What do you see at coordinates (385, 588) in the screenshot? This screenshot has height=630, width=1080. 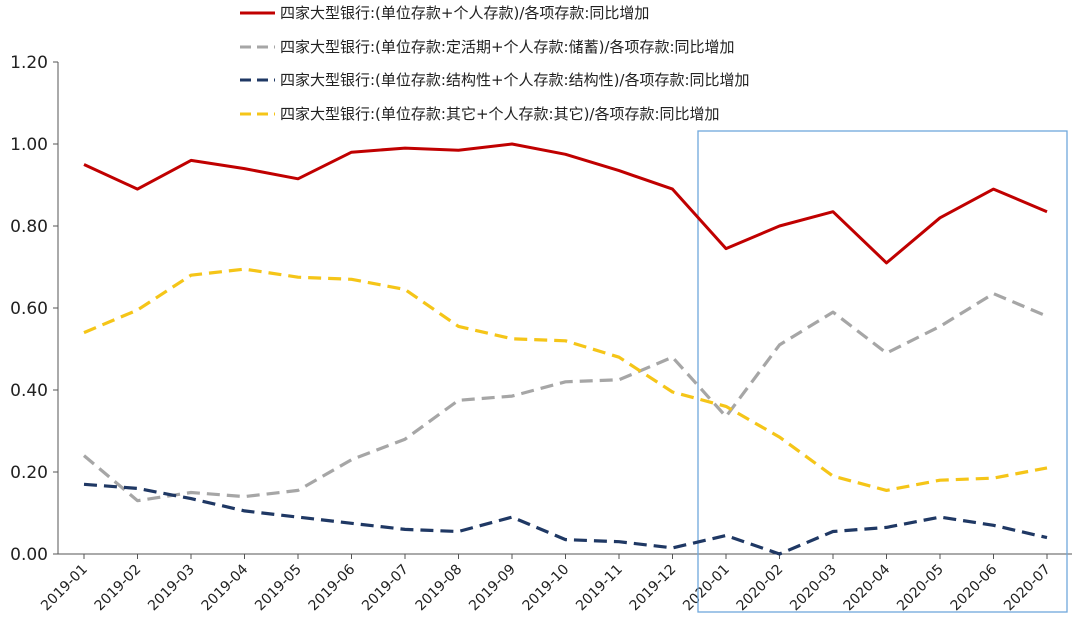 I see `x-tick-label: 2019-07` at bounding box center [385, 588].